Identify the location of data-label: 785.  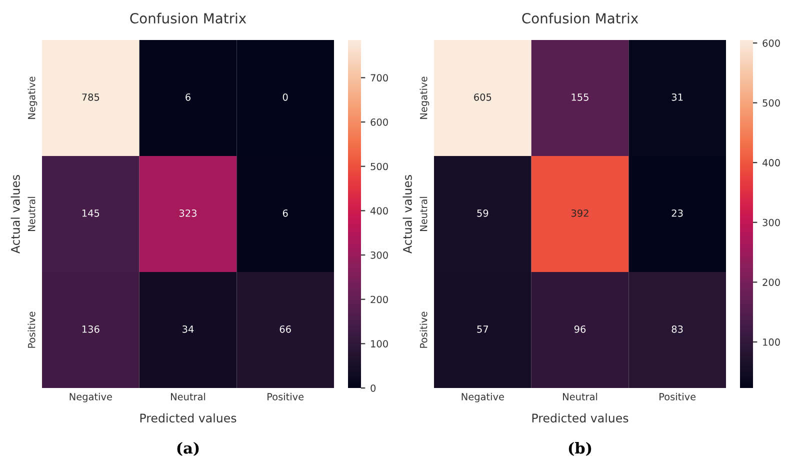
(91, 97).